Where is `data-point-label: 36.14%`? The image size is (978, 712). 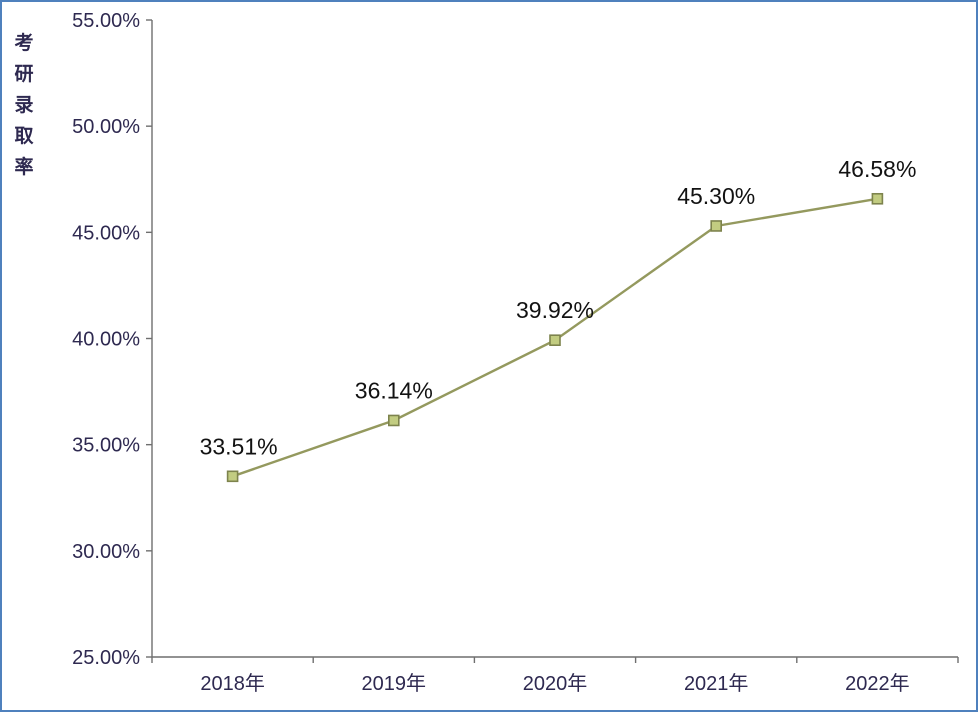
data-point-label: 36.14% is located at coordinates (394, 390).